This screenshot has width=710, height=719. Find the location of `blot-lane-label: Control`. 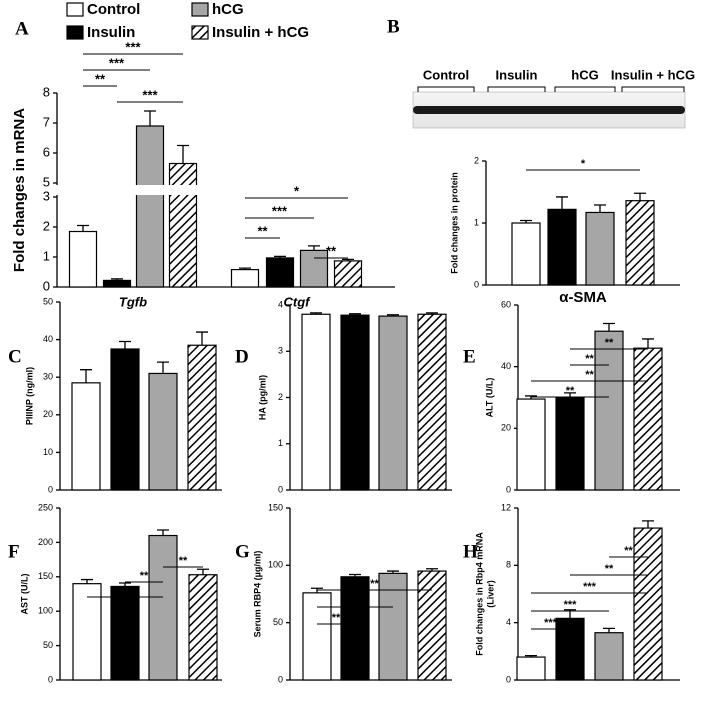

blot-lane-label: Control is located at coordinates (446, 74).